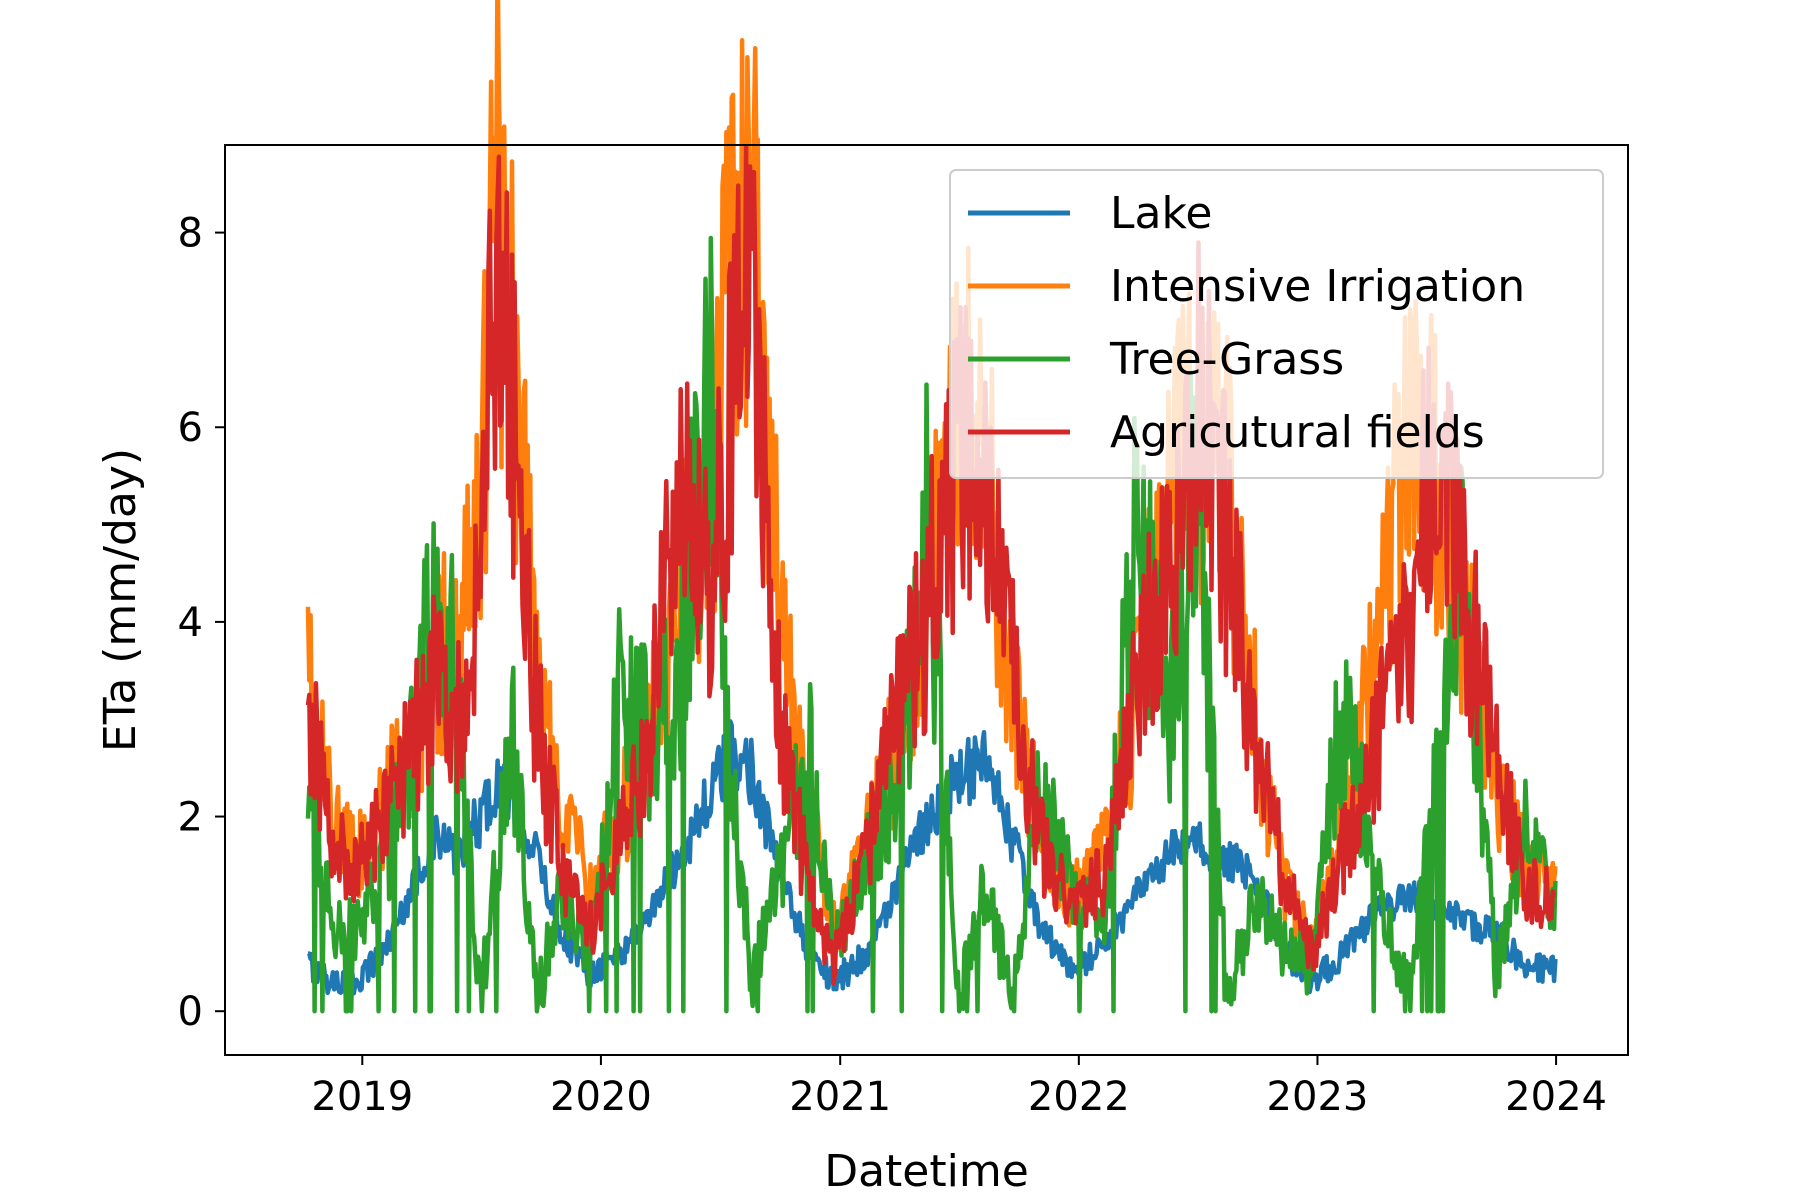  Describe the element at coordinates (1556, 1097) in the screenshot. I see `x-tick-label: 2024` at that location.